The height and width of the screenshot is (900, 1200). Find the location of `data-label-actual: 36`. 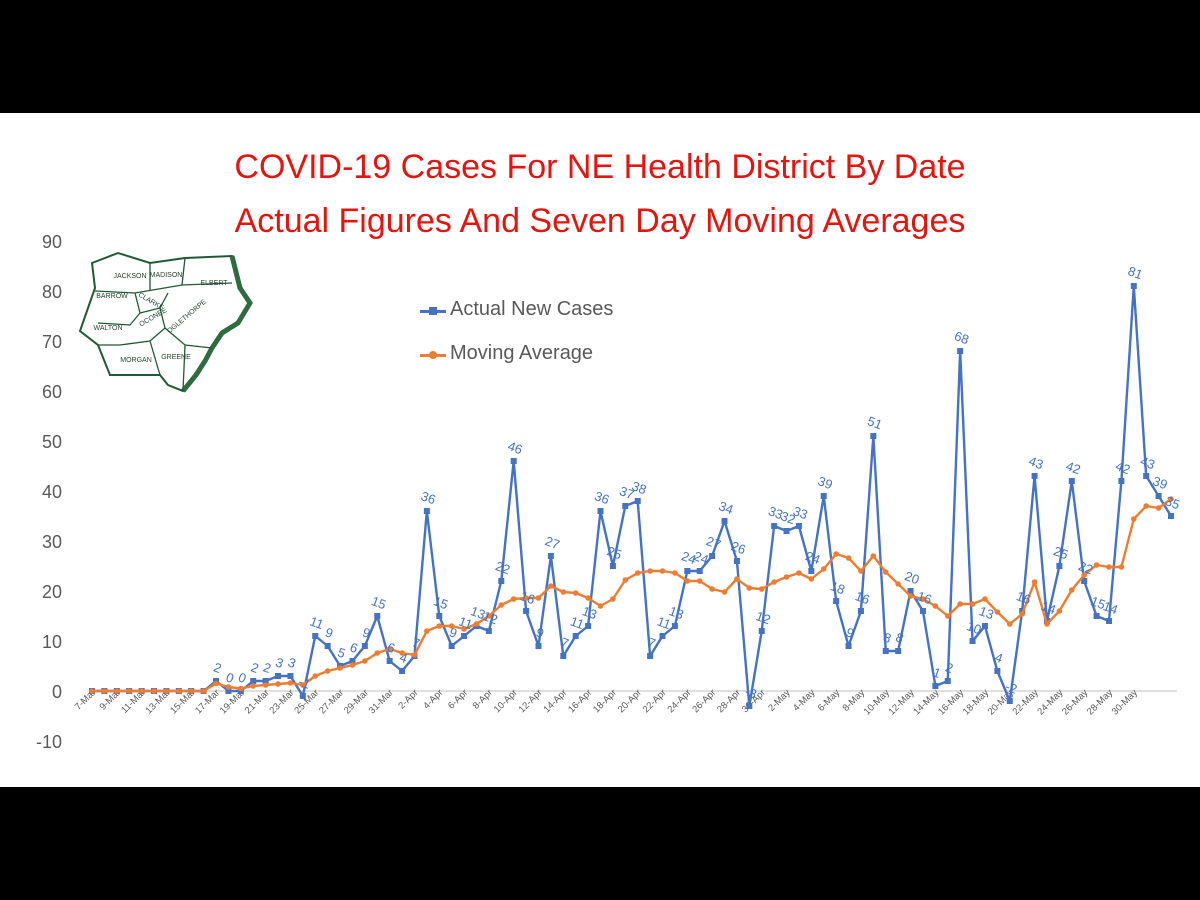

data-label-actual: 36 is located at coordinates (602, 497).